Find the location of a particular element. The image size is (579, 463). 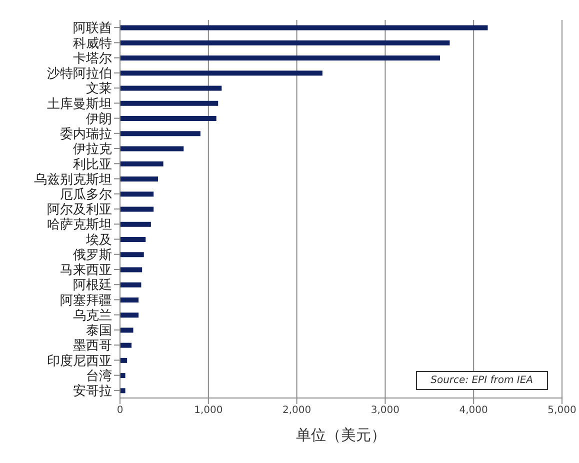

y-tick-label: 厄瓜多尔 is located at coordinates (86, 194).